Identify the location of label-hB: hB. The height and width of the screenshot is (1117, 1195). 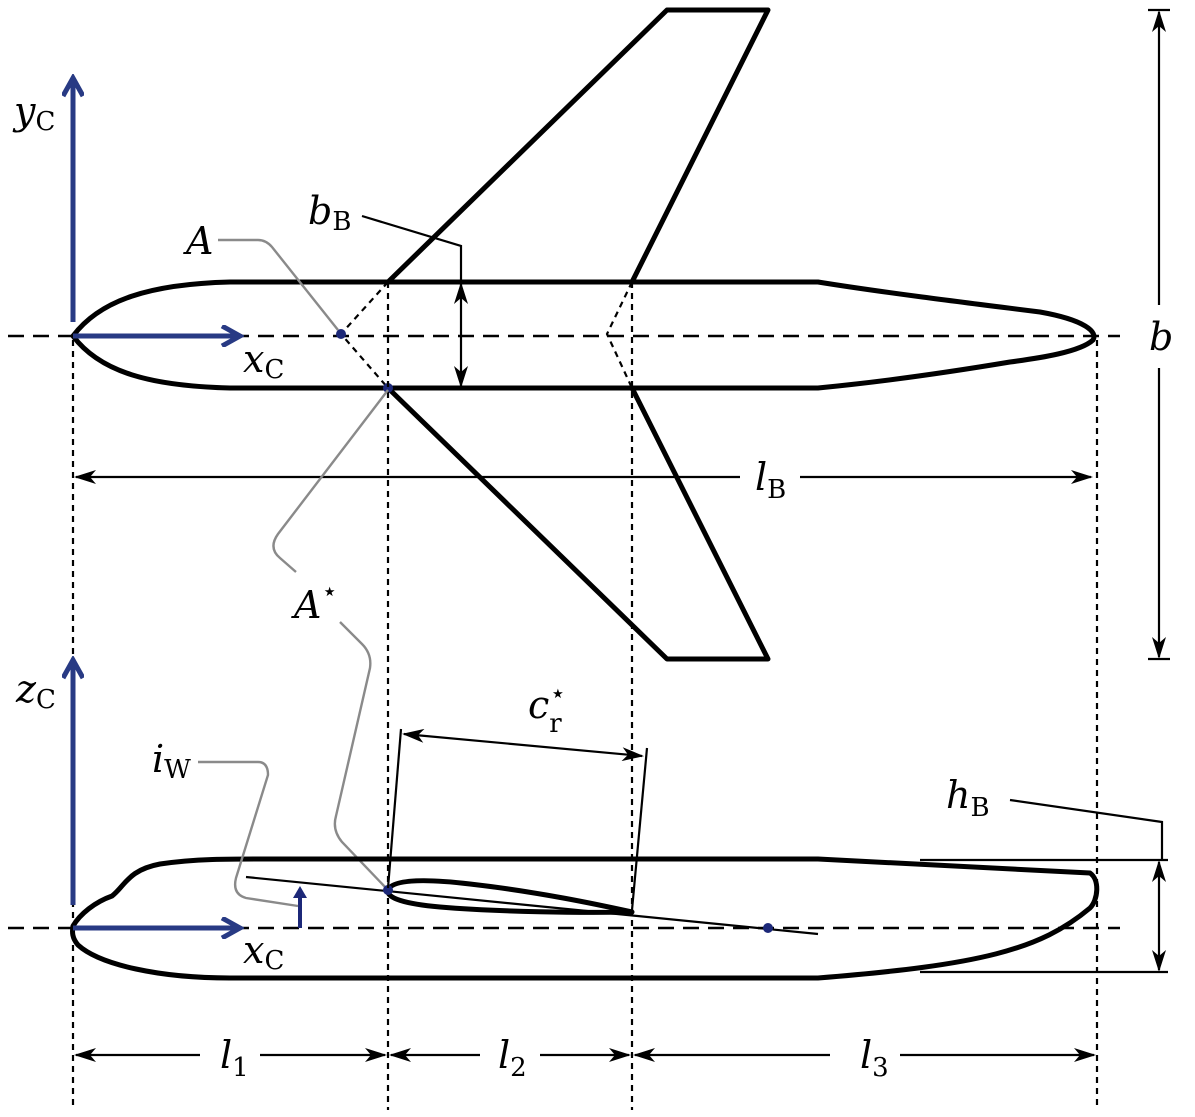
(968, 798).